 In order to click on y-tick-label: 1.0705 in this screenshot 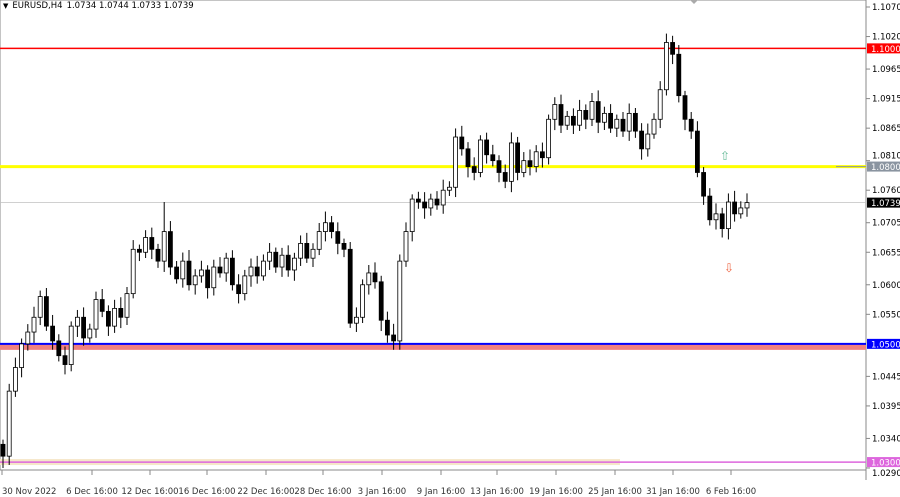, I will do `click(886, 224)`.